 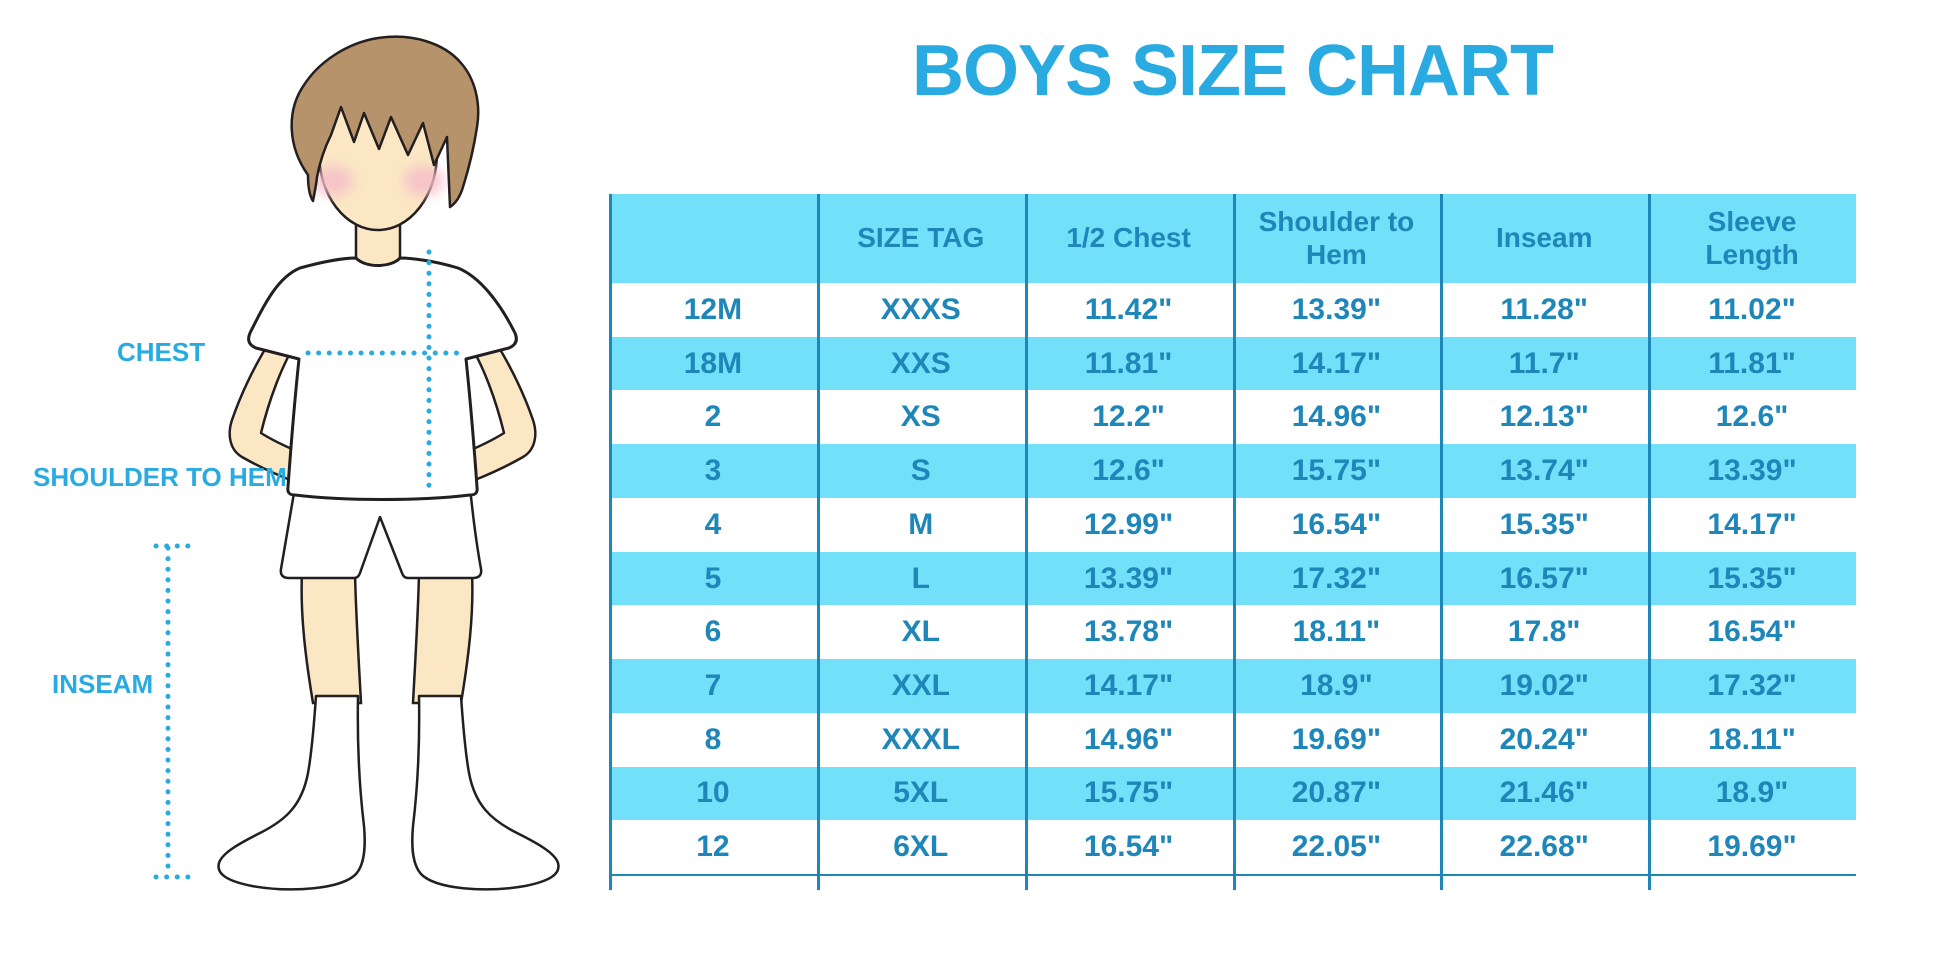 I want to click on cell-half-chest: 11.81", so click(x=1128, y=363).